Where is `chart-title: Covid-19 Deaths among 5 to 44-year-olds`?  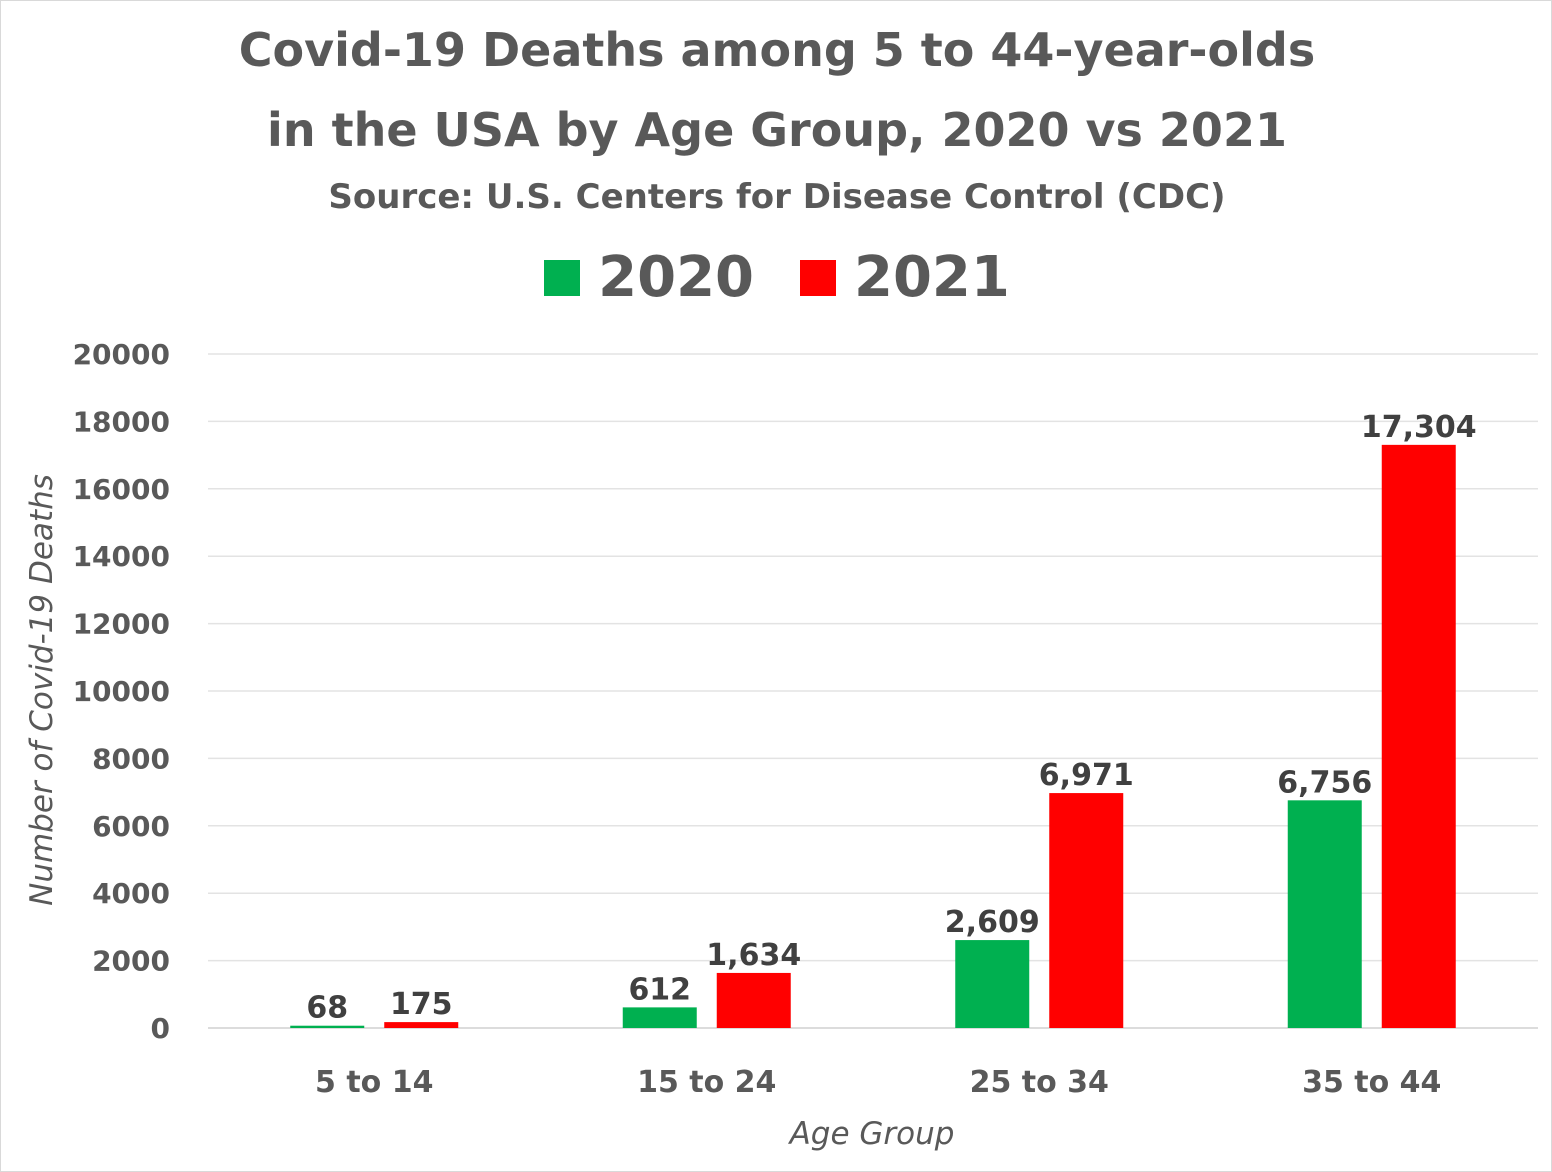 chart-title: Covid-19 Deaths among 5 to 44-year-olds is located at coordinates (777, 50).